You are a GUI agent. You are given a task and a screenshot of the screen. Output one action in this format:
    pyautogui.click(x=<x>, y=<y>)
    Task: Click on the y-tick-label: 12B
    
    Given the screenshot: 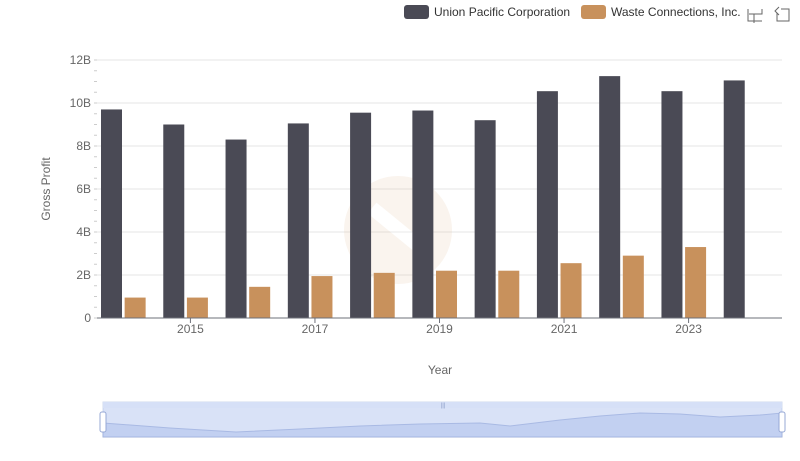 What is the action you would take?
    pyautogui.click(x=80, y=60)
    